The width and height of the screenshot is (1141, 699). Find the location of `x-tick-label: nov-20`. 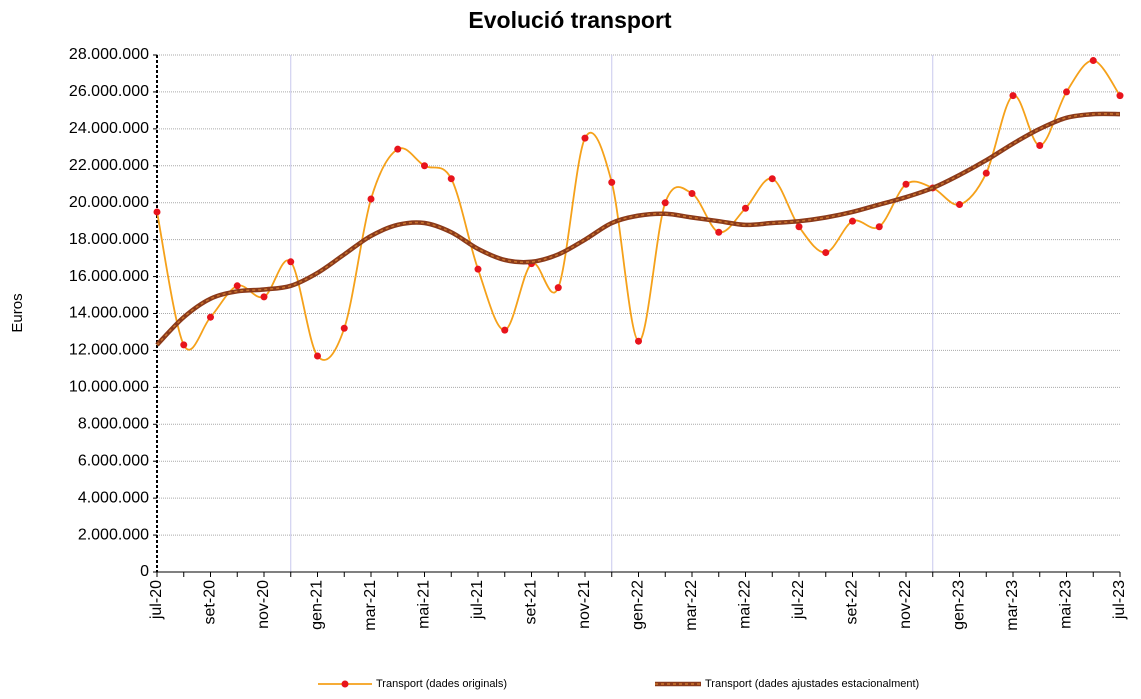

x-tick-label: nov-20 is located at coordinates (263, 604).